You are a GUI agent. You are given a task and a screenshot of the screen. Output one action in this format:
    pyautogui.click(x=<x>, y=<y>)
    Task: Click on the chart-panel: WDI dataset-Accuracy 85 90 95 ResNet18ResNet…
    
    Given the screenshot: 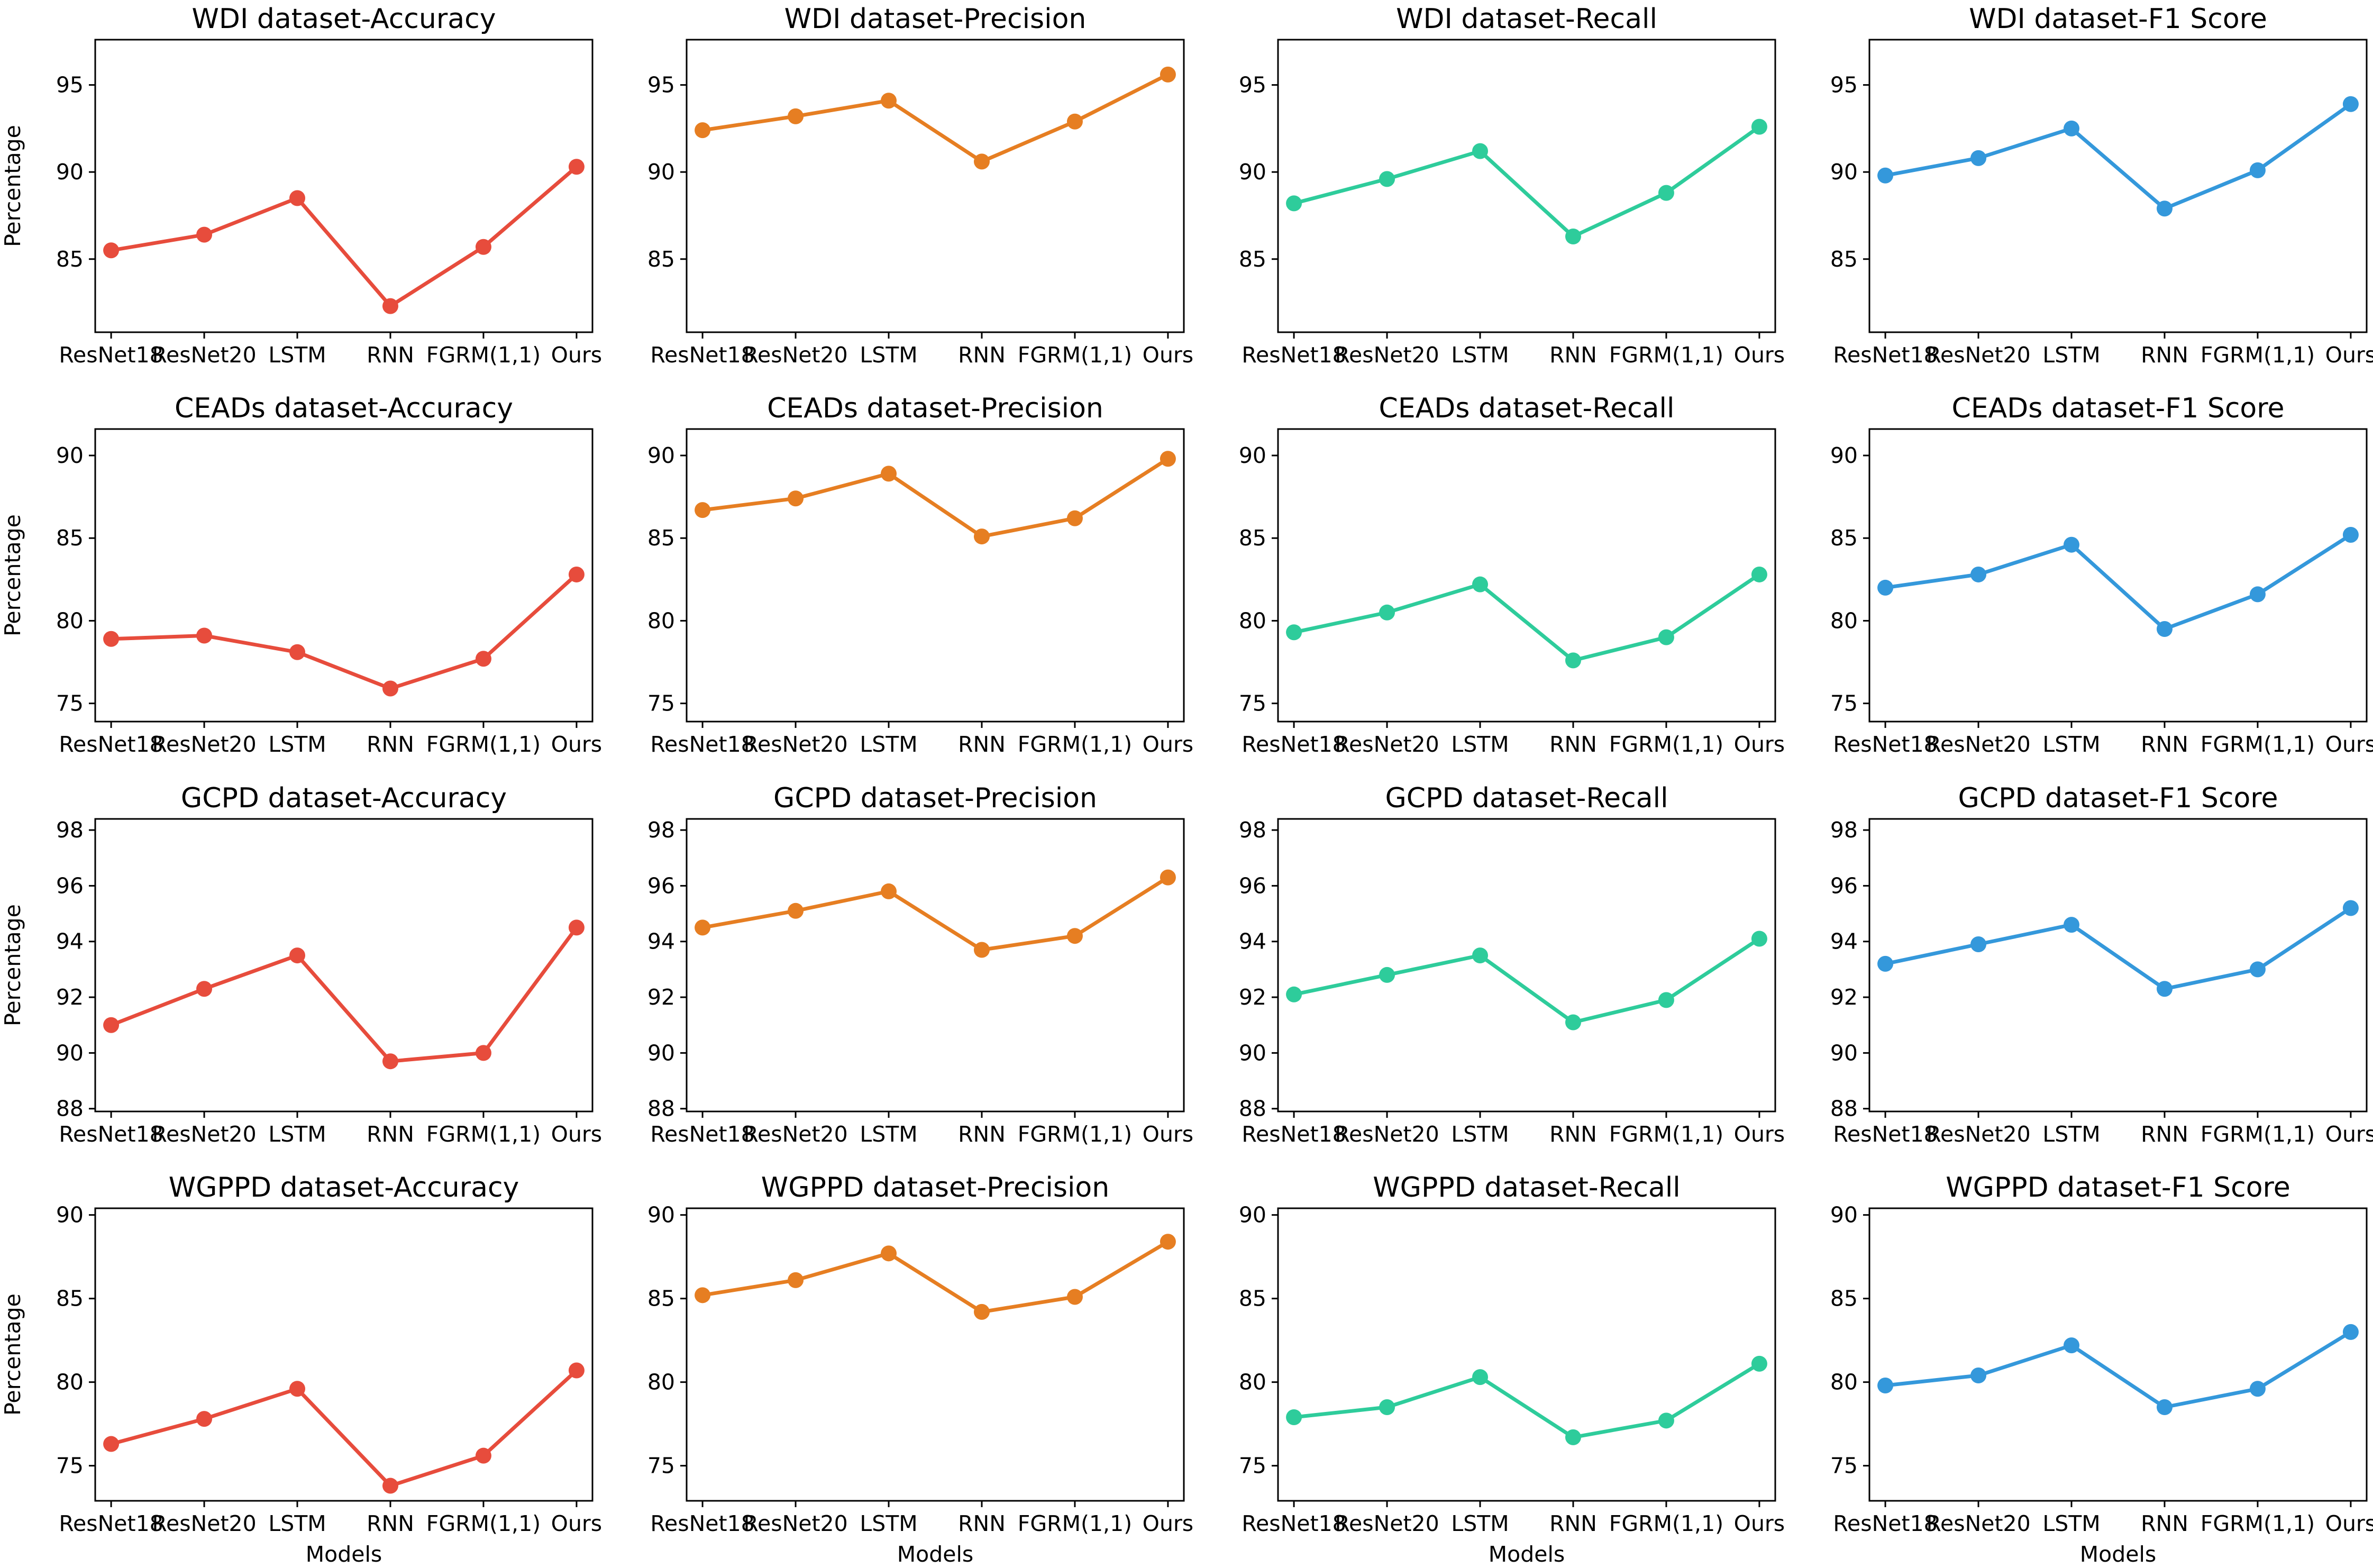 What is the action you would take?
    pyautogui.click(x=301, y=185)
    